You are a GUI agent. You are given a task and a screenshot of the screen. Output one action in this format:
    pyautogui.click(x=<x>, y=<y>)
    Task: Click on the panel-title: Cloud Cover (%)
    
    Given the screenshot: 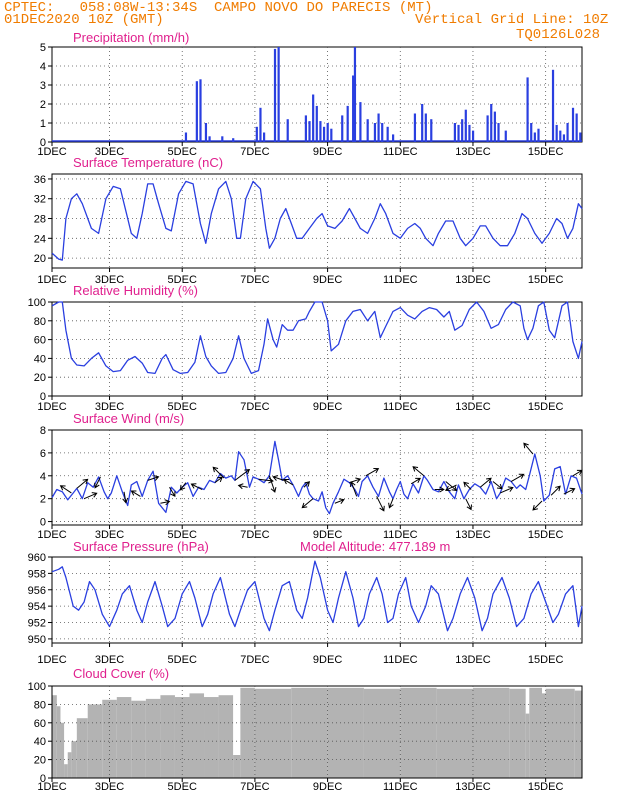 What is the action you would take?
    pyautogui.click(x=121, y=673)
    